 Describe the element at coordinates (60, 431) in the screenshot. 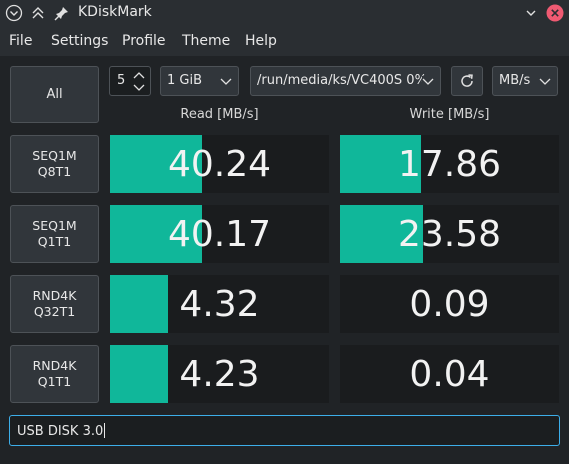

I see `comment-value: USB DISK 3.0` at that location.